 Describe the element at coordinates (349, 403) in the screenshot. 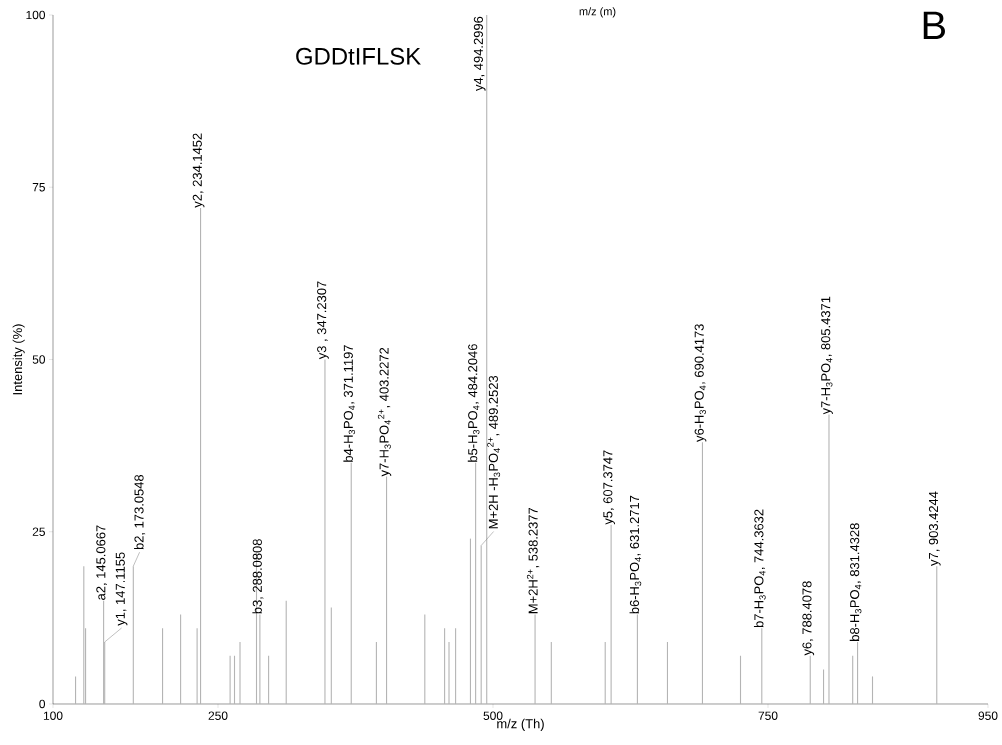

I see `annotation: b4-H$_{3}$PO$_{4}$, 371.1197` at that location.